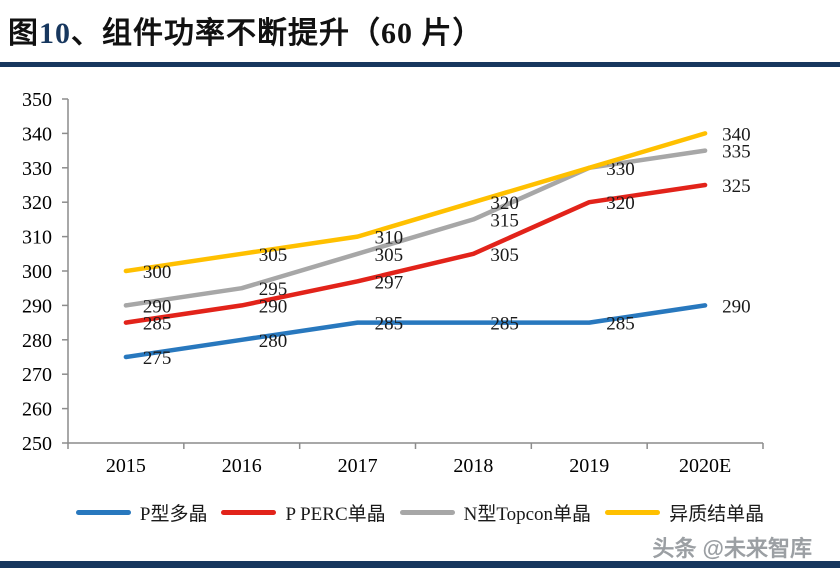 The height and width of the screenshot is (577, 840). I want to click on legend-series-label: N型Topcon单晶, so click(527, 514).